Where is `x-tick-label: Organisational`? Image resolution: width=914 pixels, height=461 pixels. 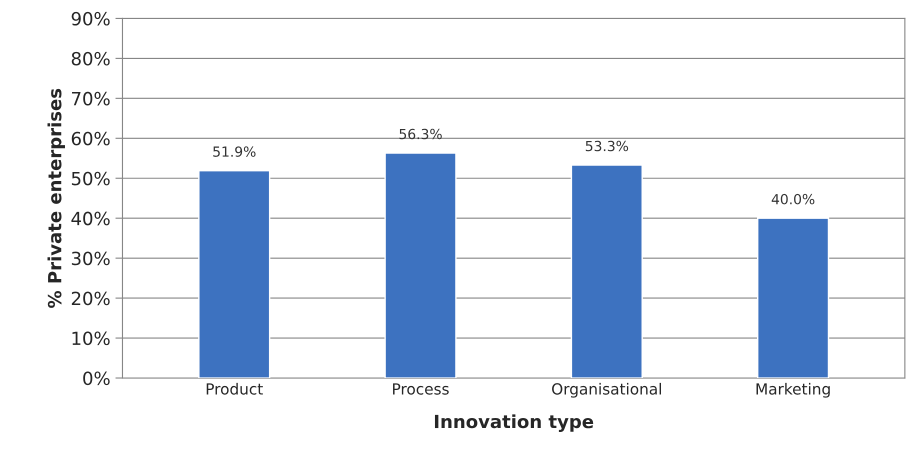 x-tick-label: Organisational is located at coordinates (606, 390).